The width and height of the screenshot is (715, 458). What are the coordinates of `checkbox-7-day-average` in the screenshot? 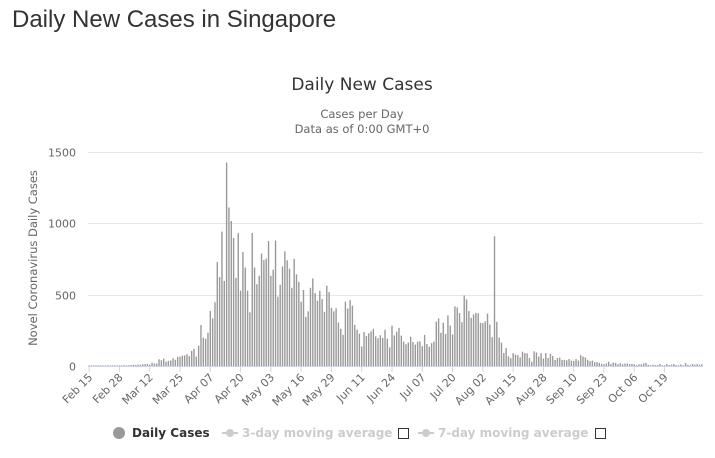 It's located at (600, 433).